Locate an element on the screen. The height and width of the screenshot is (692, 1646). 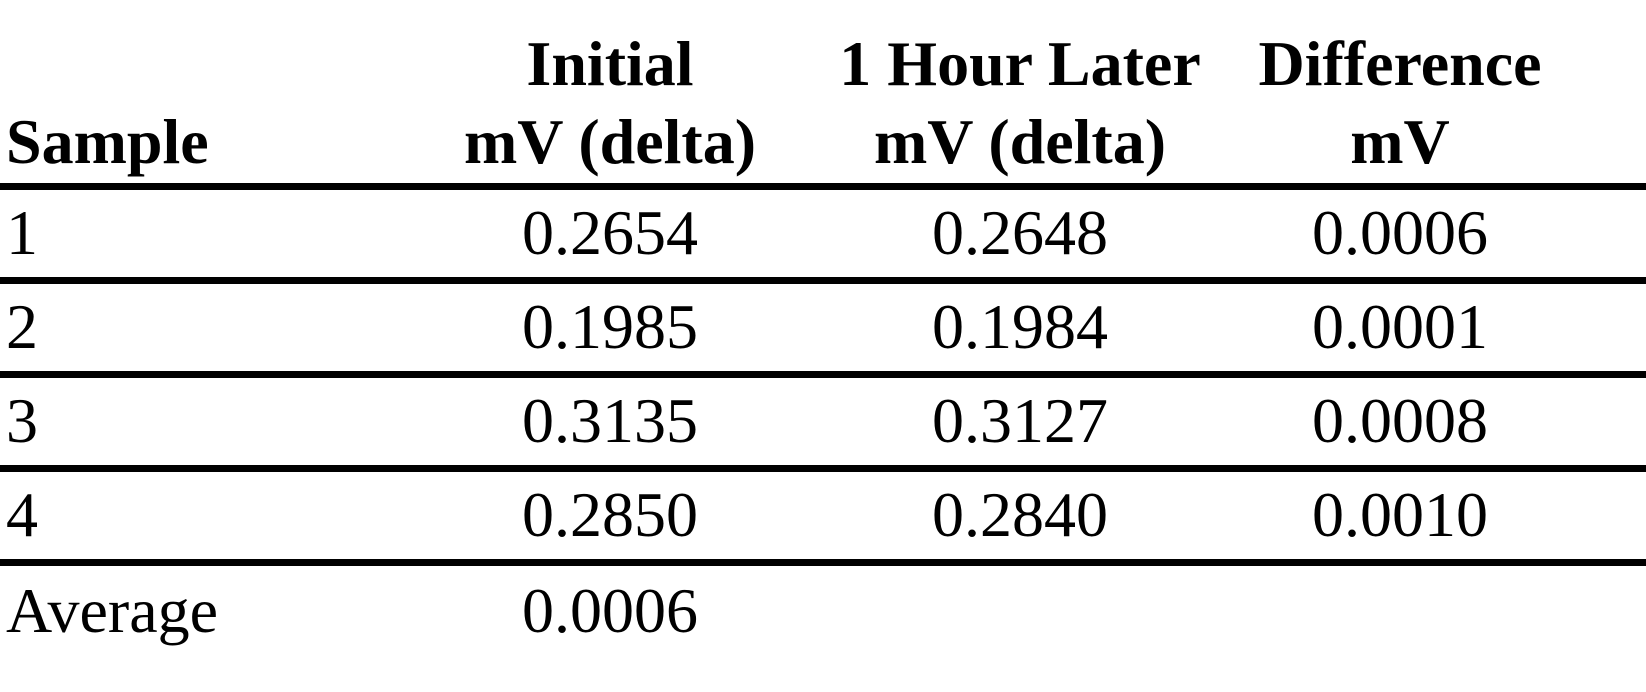
cell-one-hour-later-mv: 0.2648 is located at coordinates (1010, 235).